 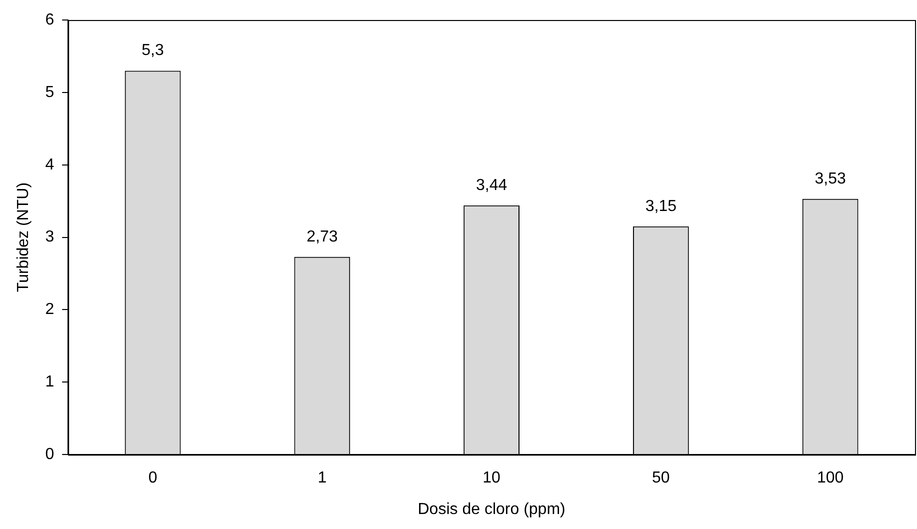 I want to click on y-tick-label: 3, so click(x=49, y=237).